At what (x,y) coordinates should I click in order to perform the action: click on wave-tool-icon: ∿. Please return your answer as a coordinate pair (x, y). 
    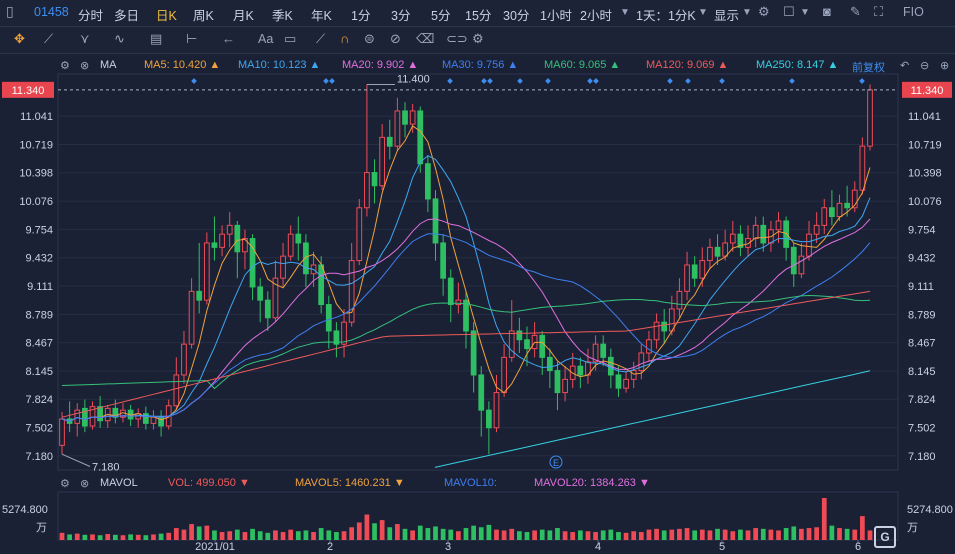
    Looking at the image, I should click on (119, 38).